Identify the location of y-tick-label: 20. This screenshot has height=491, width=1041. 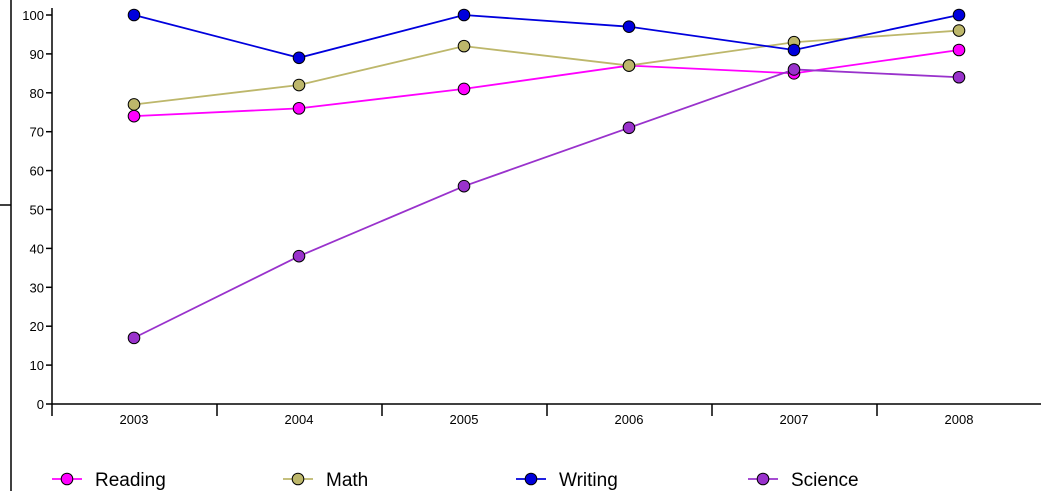
(37, 326).